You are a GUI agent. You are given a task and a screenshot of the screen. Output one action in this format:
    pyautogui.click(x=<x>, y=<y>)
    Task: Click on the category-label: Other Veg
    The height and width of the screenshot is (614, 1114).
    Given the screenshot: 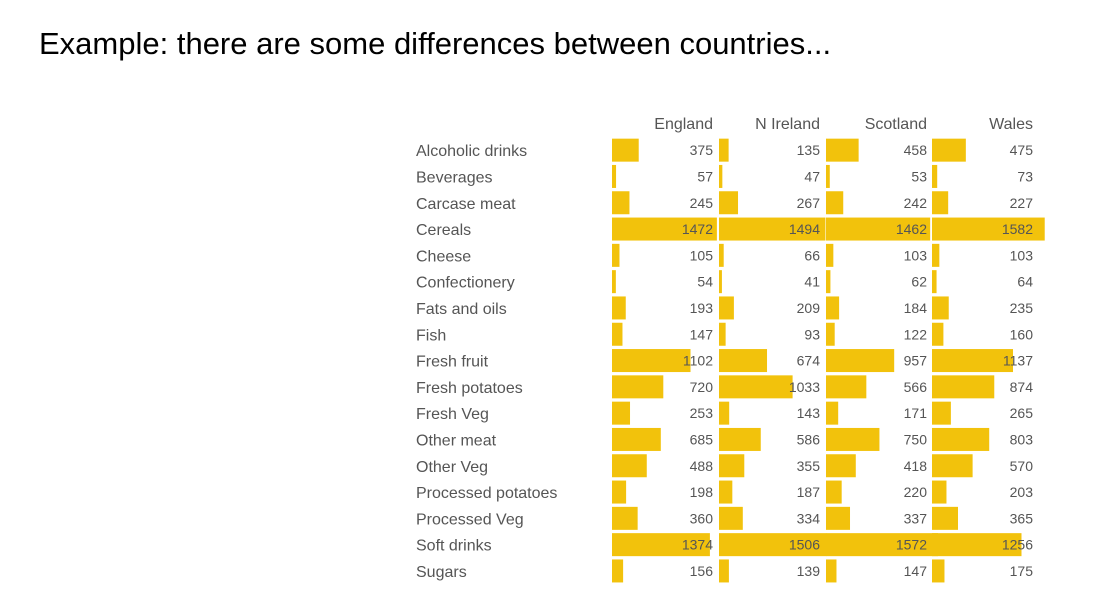 What is the action you would take?
    pyautogui.click(x=452, y=467)
    